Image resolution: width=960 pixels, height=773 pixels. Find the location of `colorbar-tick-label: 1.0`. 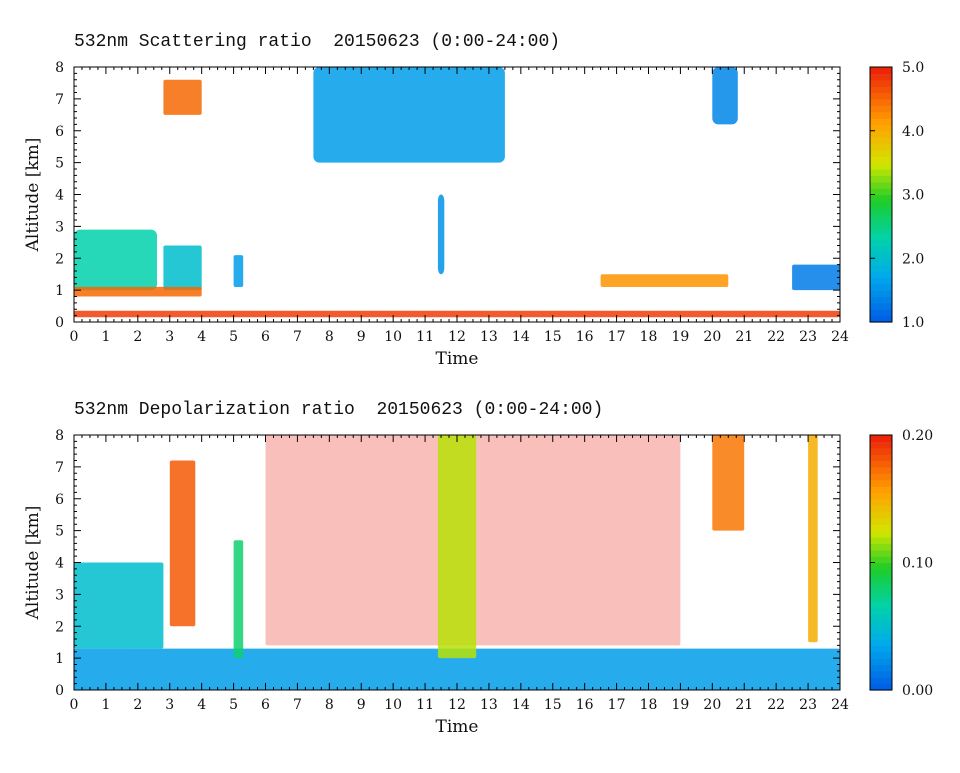

colorbar-tick-label: 1.0 is located at coordinates (913, 323).